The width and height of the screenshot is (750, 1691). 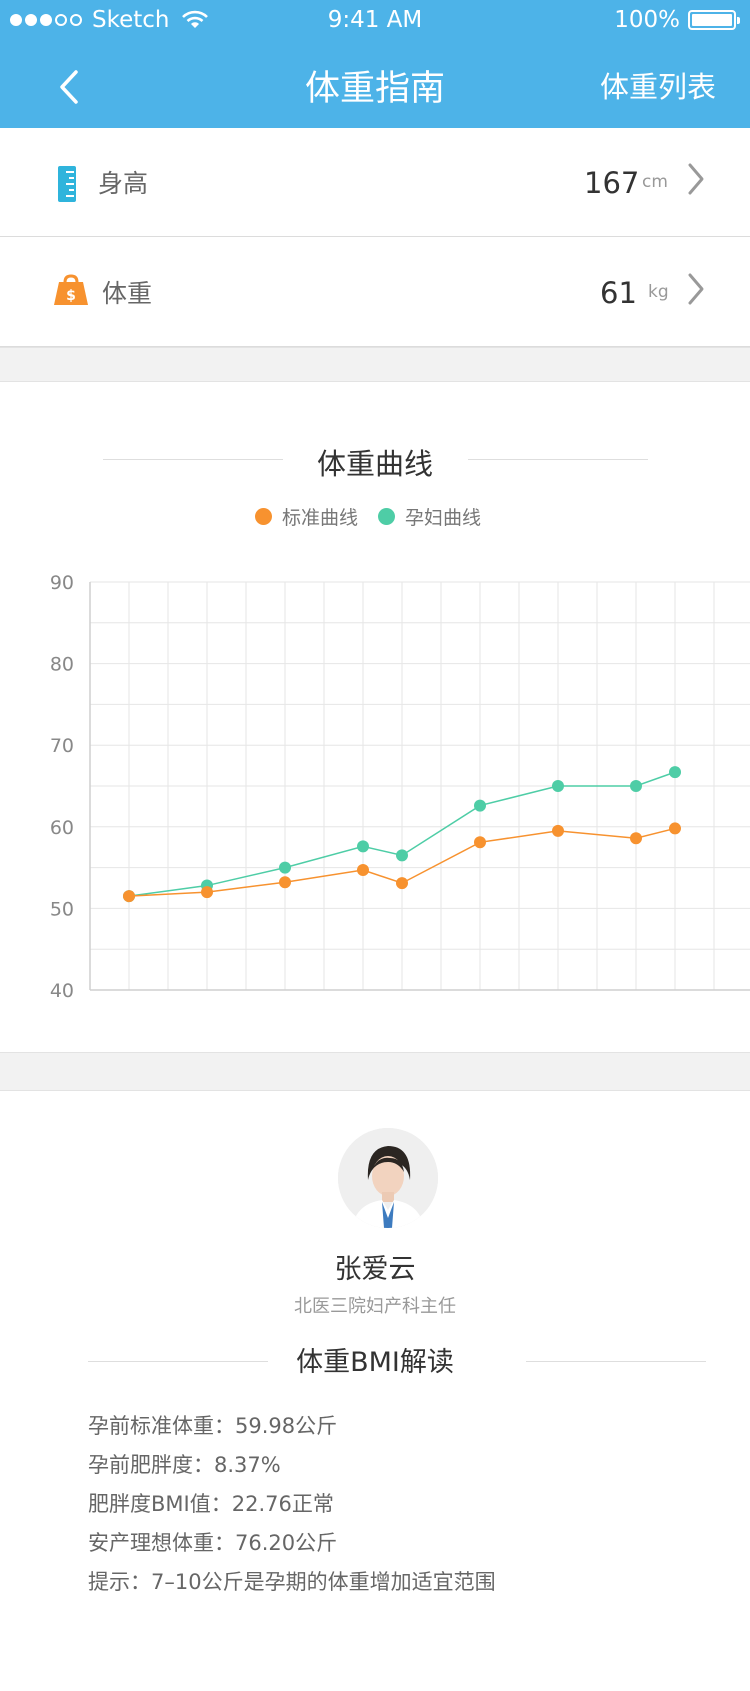 What do you see at coordinates (211, 1504) in the screenshot?
I see `bmi-line: 肥胖度BMI值：22.76正常` at bounding box center [211, 1504].